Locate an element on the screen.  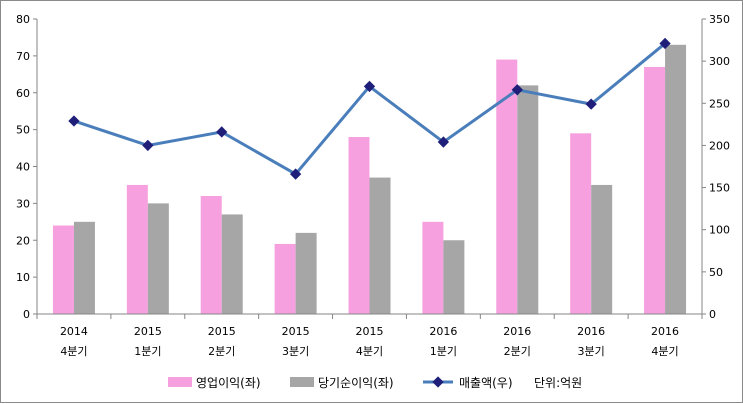
category-year-label: 2014 is located at coordinates (74, 331).